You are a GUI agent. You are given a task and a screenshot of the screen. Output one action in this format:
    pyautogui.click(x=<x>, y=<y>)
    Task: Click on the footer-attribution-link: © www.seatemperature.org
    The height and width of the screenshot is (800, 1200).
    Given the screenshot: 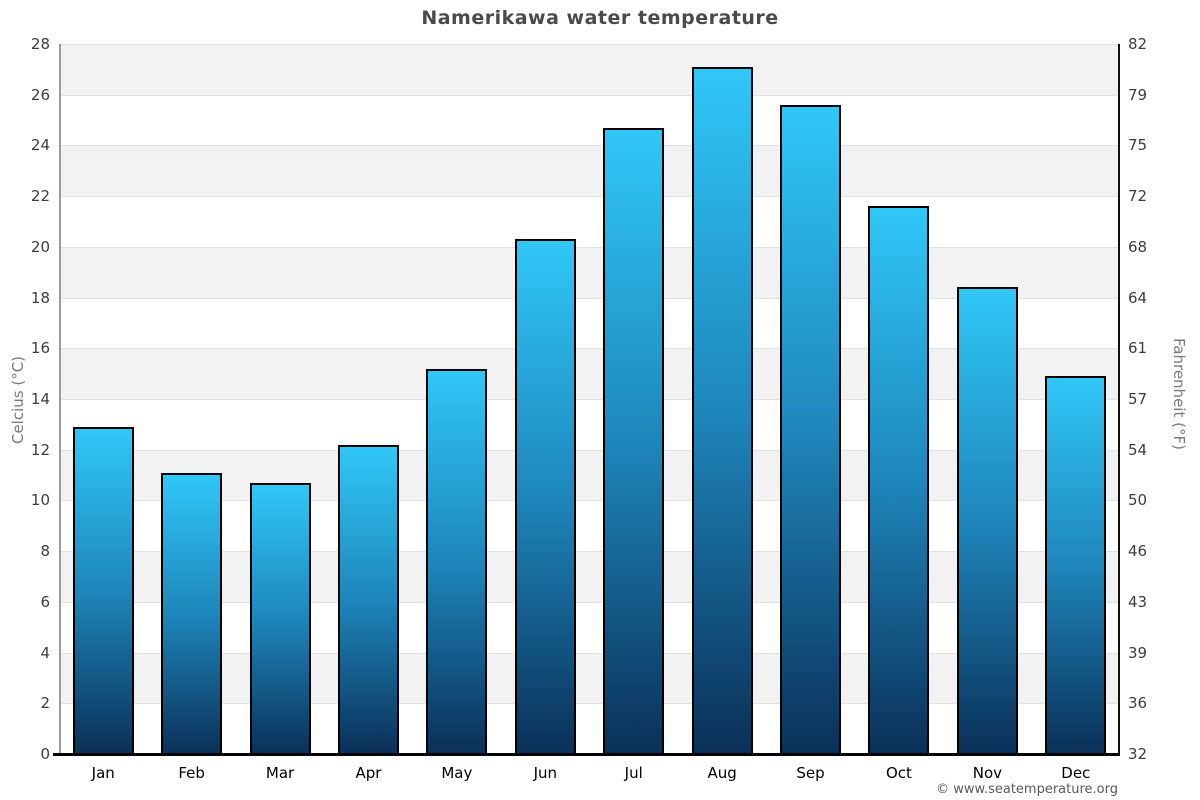 What is the action you would take?
    pyautogui.click(x=1027, y=789)
    